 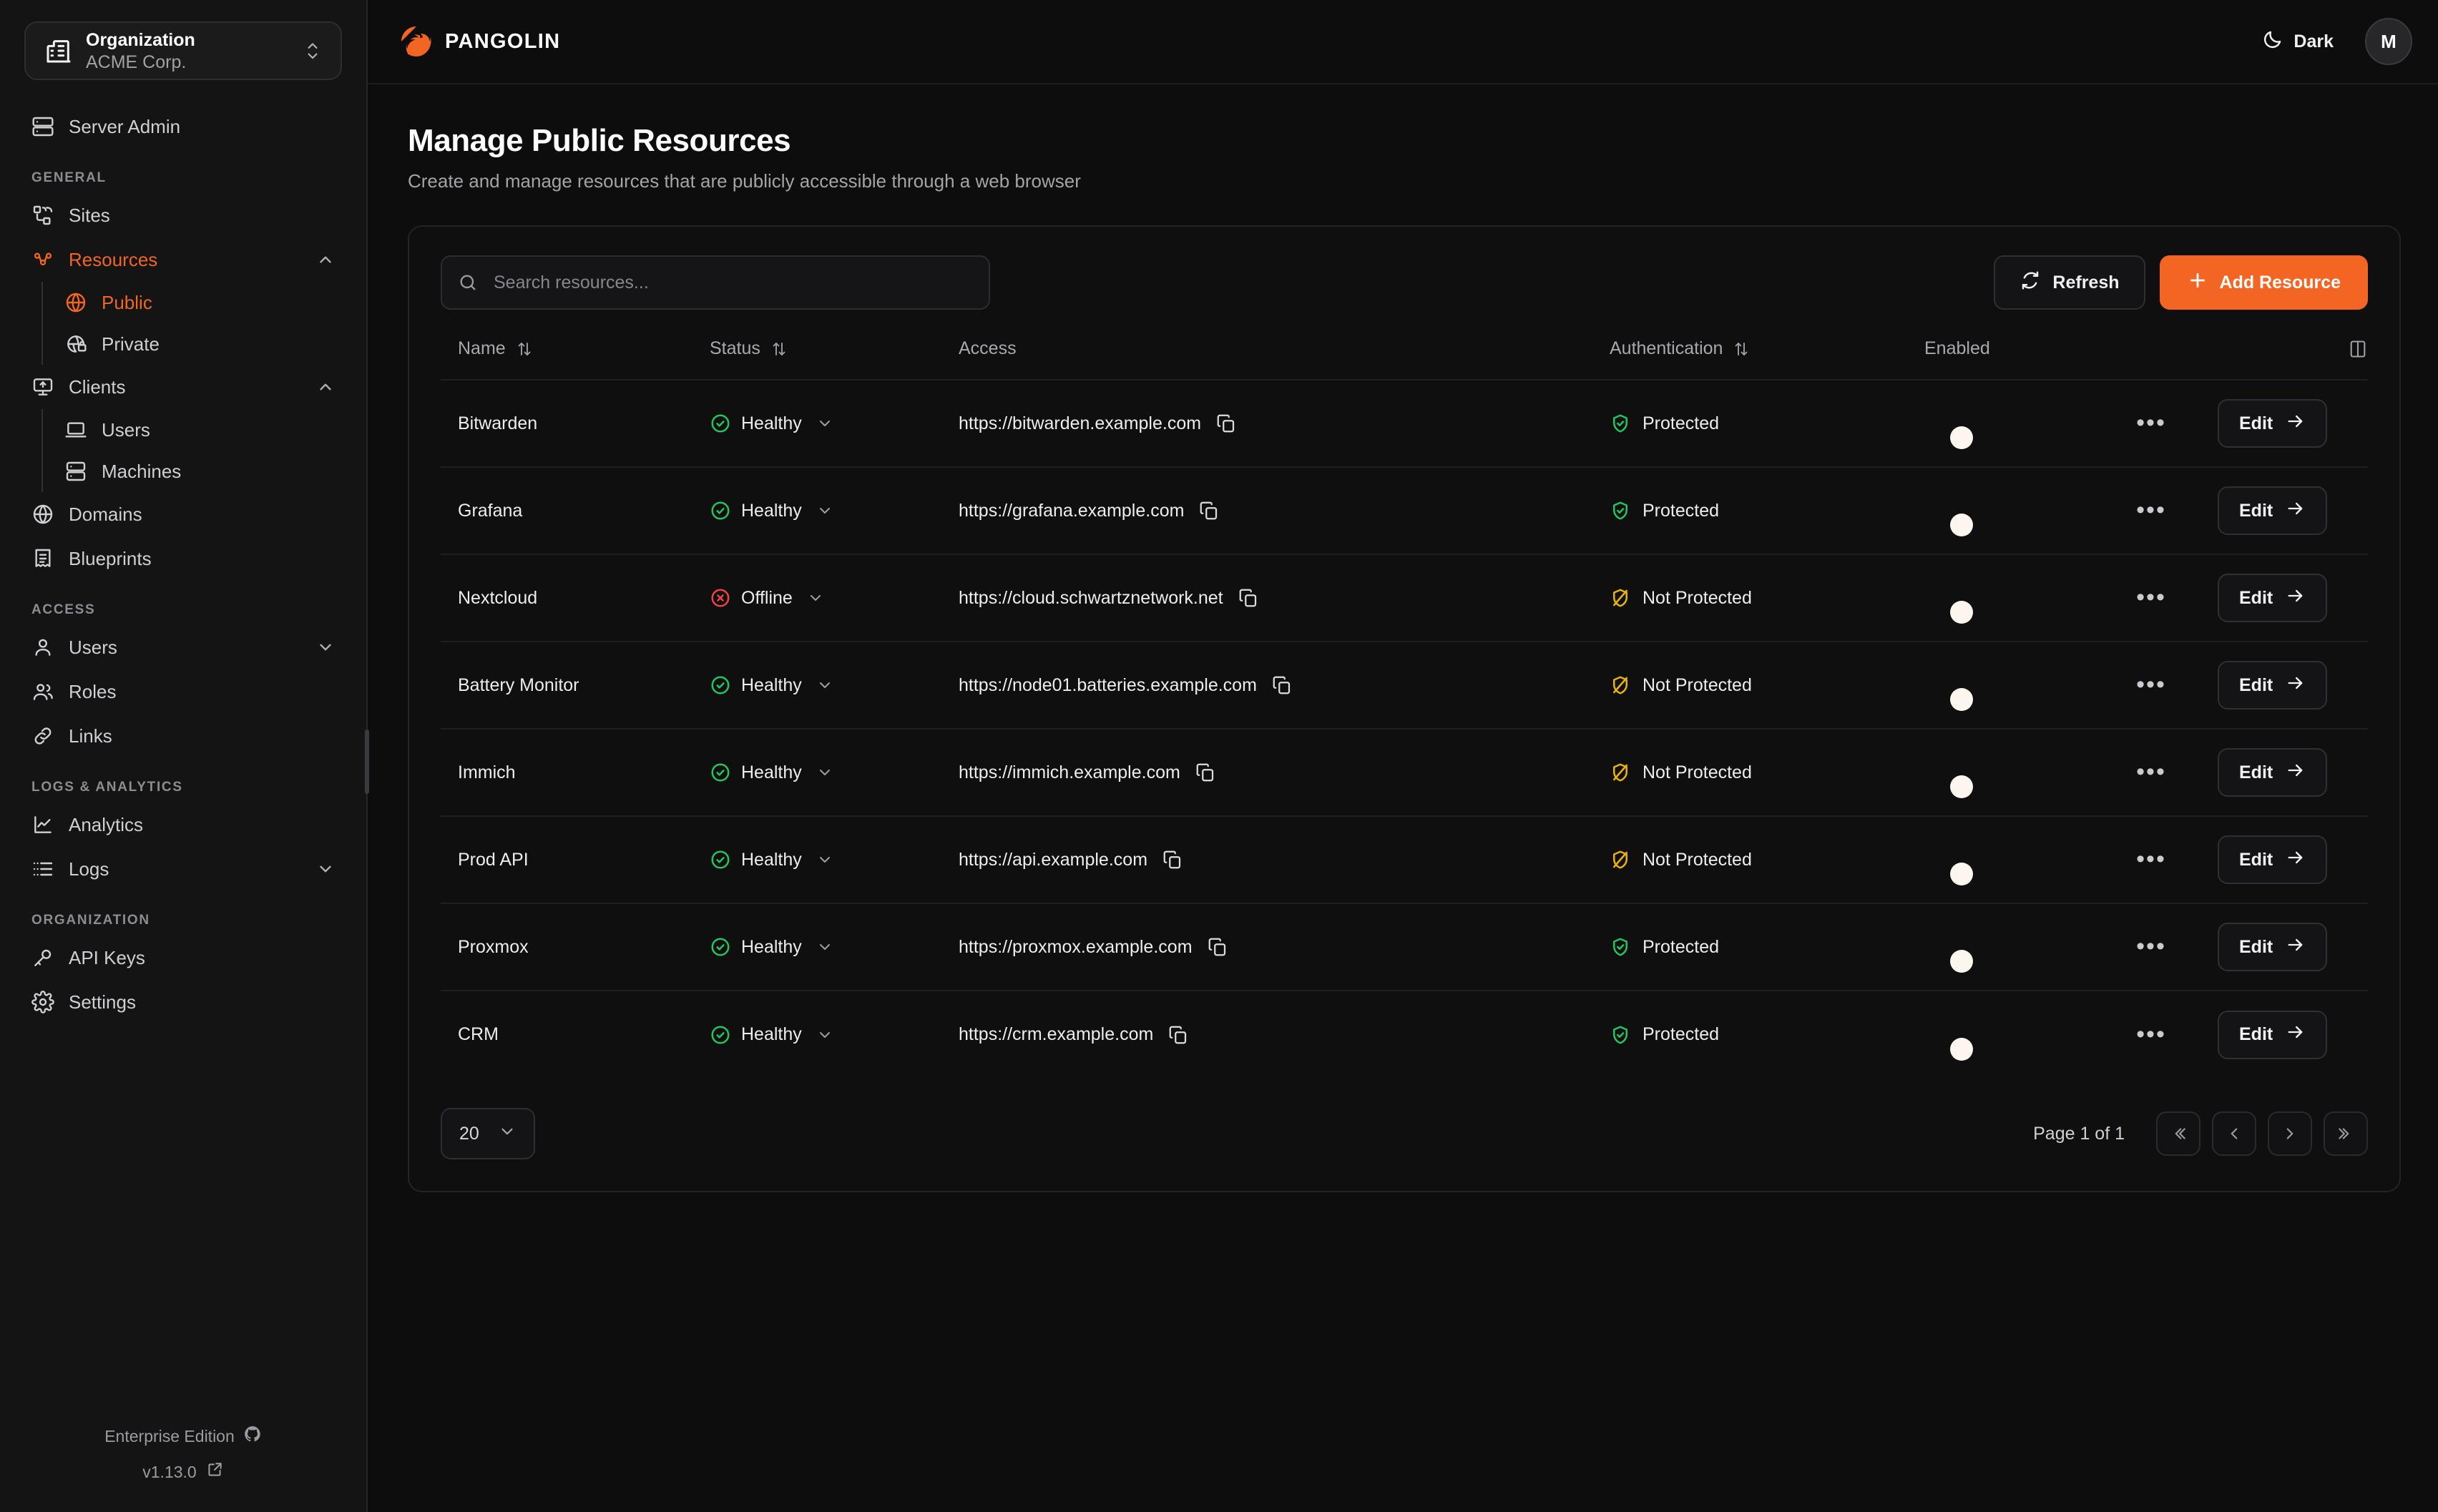 What do you see at coordinates (367, 762) in the screenshot?
I see `sidebar-scrollbar` at bounding box center [367, 762].